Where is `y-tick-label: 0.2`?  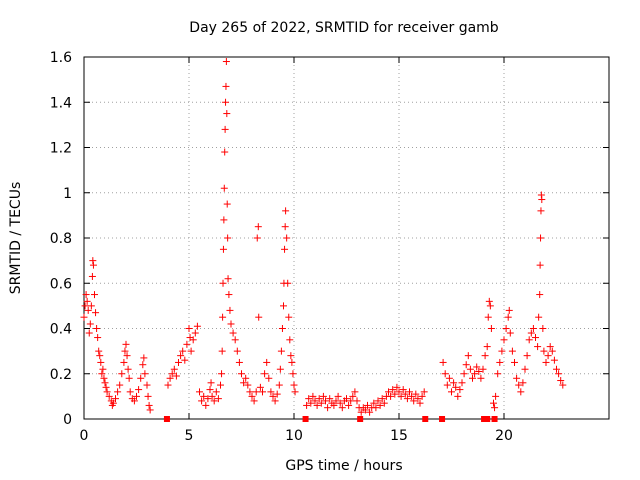
y-tick-label: 0.2 is located at coordinates (61, 375).